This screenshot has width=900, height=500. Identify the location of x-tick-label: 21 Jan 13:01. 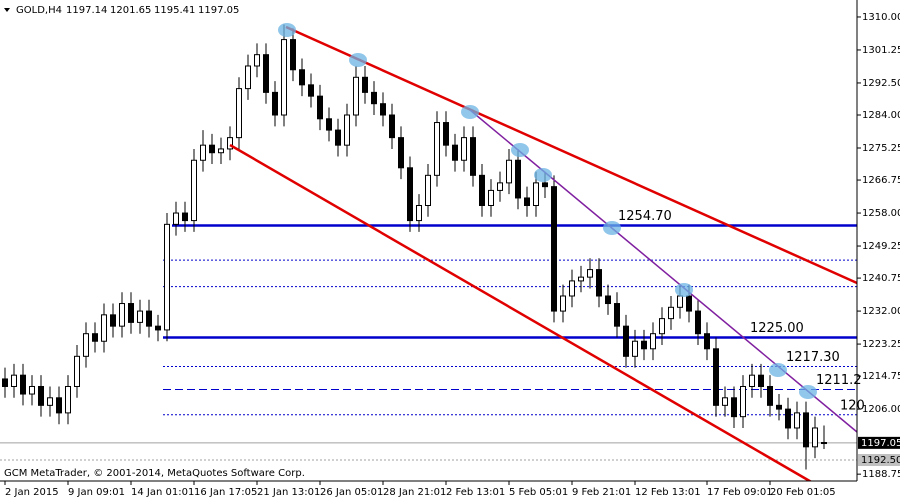
(288, 492).